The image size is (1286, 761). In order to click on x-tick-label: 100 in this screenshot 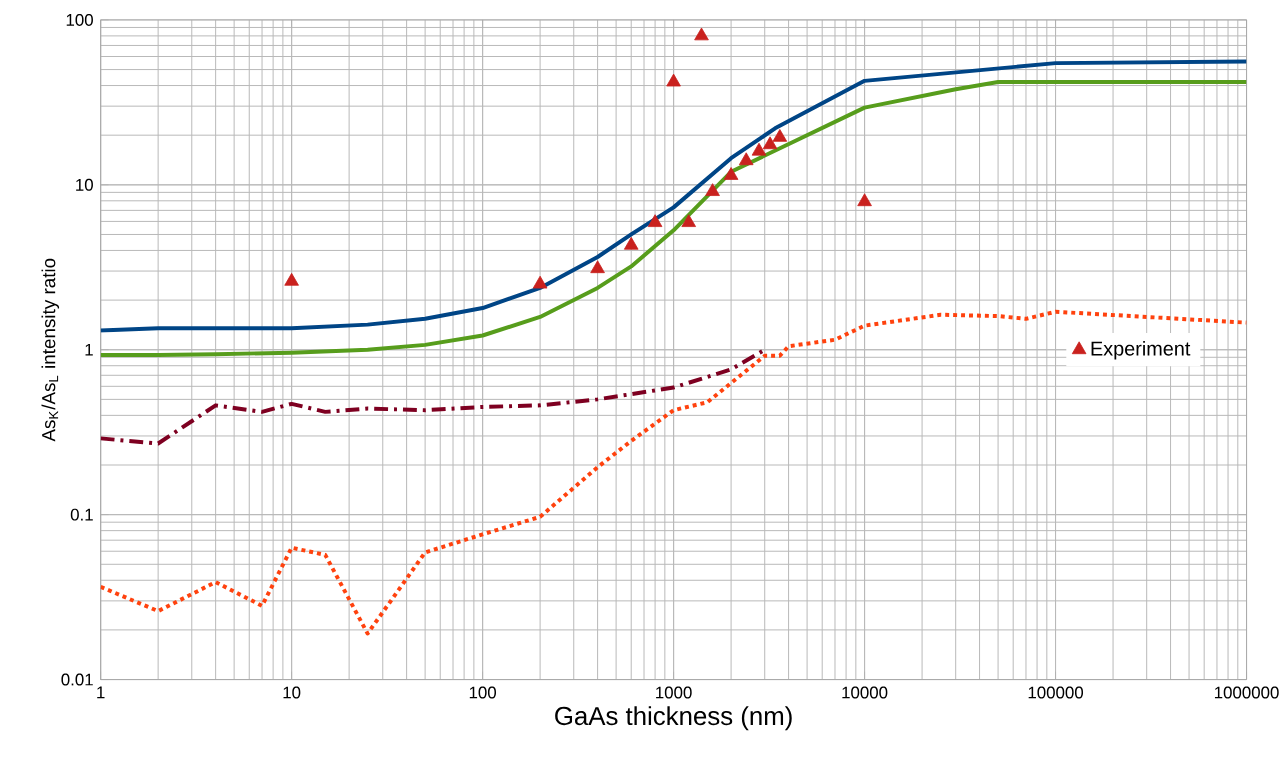, I will do `click(483, 692)`.